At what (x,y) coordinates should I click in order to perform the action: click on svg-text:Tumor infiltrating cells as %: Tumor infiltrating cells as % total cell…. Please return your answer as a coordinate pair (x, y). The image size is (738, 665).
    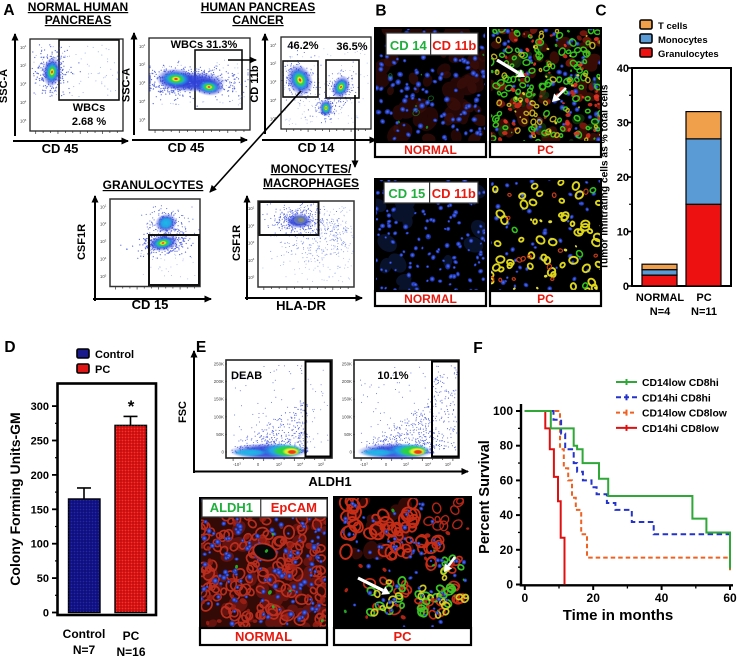
    Looking at the image, I should click on (605, 176).